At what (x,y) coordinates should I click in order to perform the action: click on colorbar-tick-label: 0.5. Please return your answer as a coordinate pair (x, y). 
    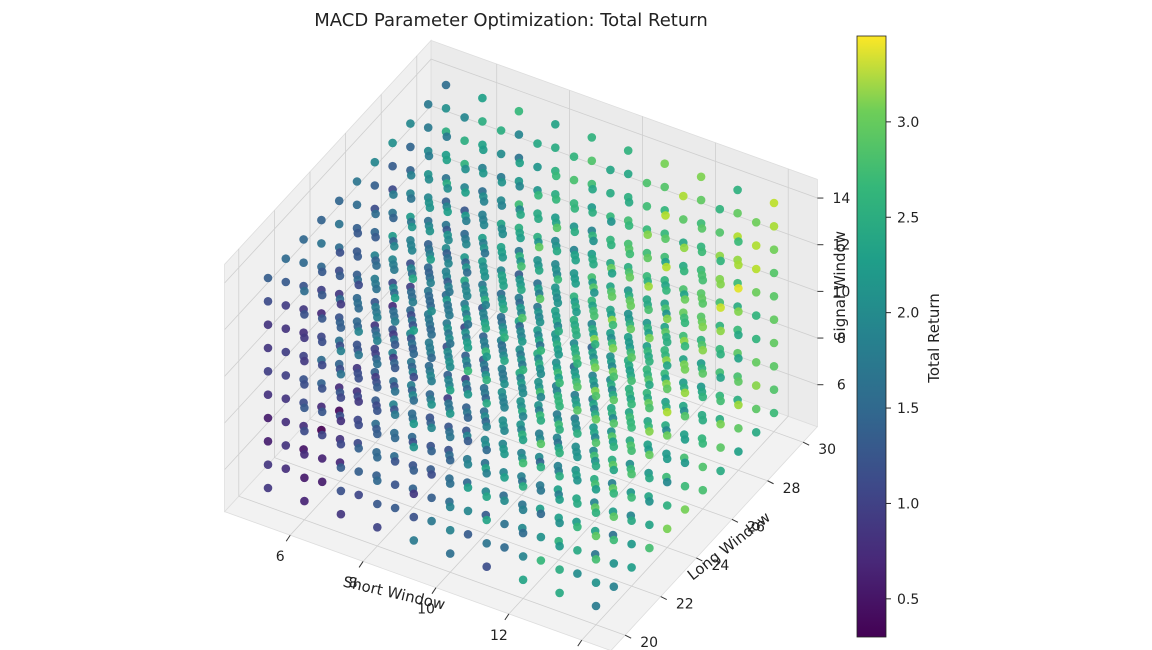
    Looking at the image, I should click on (908, 600).